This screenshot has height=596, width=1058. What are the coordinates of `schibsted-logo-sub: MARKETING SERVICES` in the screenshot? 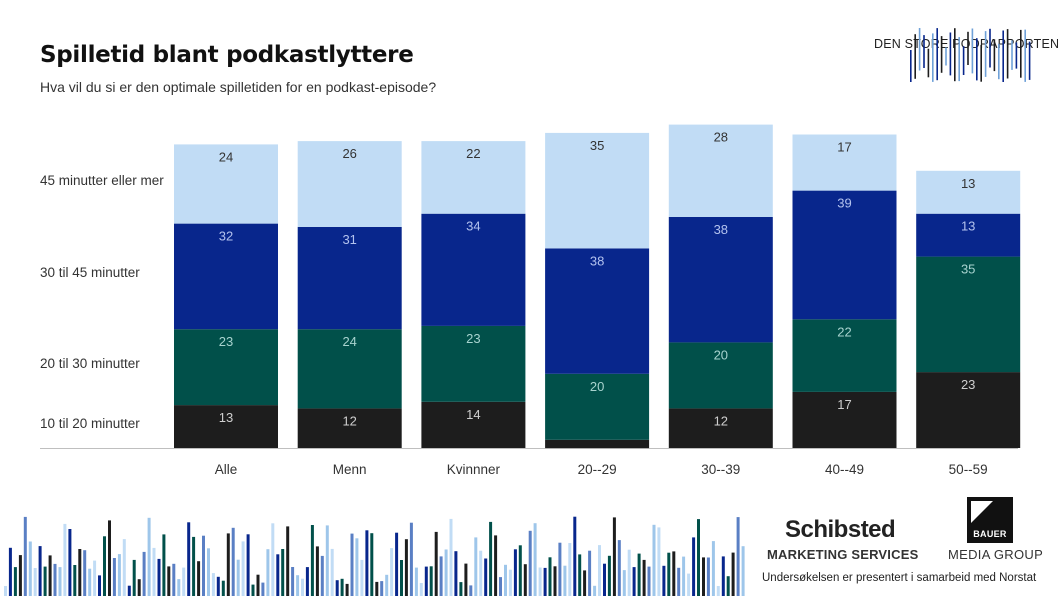 It's located at (843, 554).